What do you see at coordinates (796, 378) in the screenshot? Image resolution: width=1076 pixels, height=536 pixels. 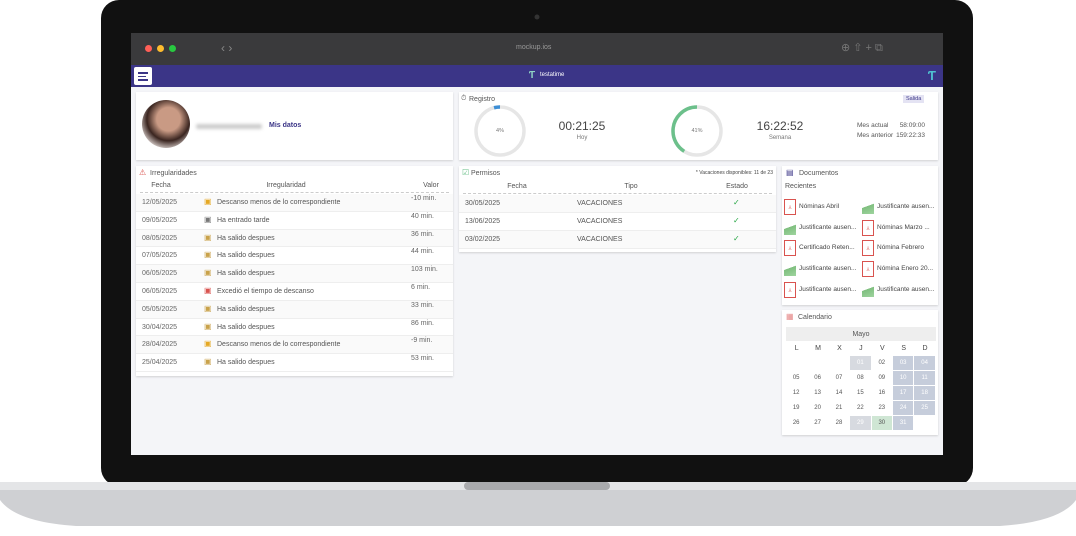 I see `day-cell: 05` at bounding box center [796, 378].